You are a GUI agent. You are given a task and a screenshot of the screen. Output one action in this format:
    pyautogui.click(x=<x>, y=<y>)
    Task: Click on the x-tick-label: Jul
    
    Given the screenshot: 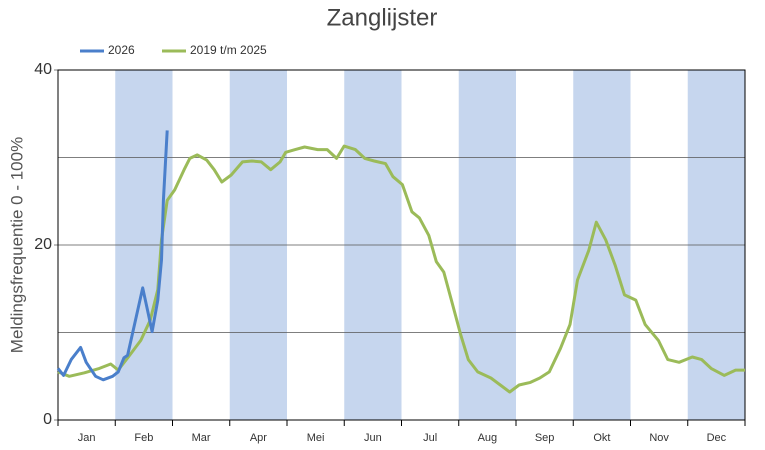 What is the action you would take?
    pyautogui.click(x=430, y=438)
    